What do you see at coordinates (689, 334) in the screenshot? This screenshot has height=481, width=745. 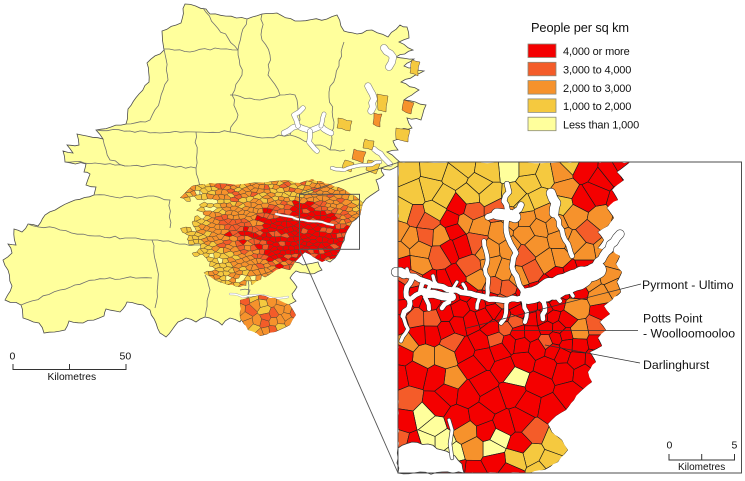 I see `svg-text: - Woolloomooloo` at bounding box center [689, 334].